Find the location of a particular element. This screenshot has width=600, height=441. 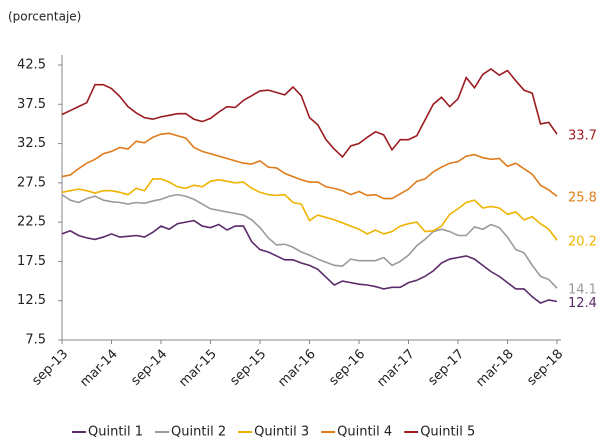

x-tick-label: mar-15 is located at coordinates (197, 368).